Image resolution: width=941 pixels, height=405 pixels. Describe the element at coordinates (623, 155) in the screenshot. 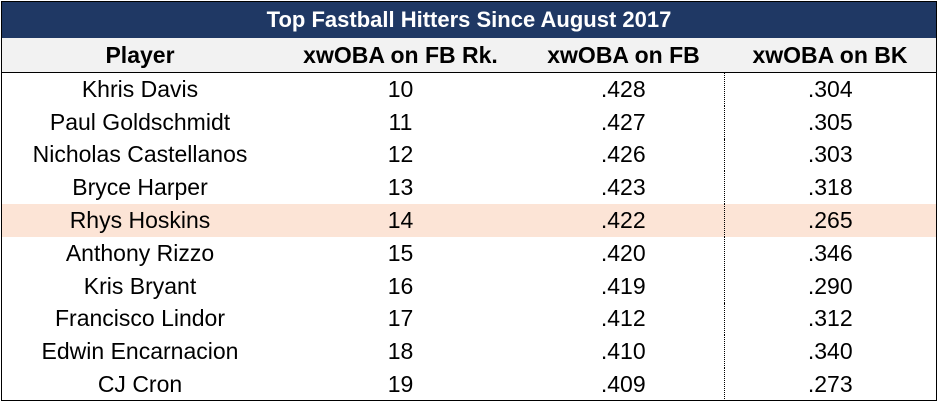

I see `table-cell: .426` at that location.